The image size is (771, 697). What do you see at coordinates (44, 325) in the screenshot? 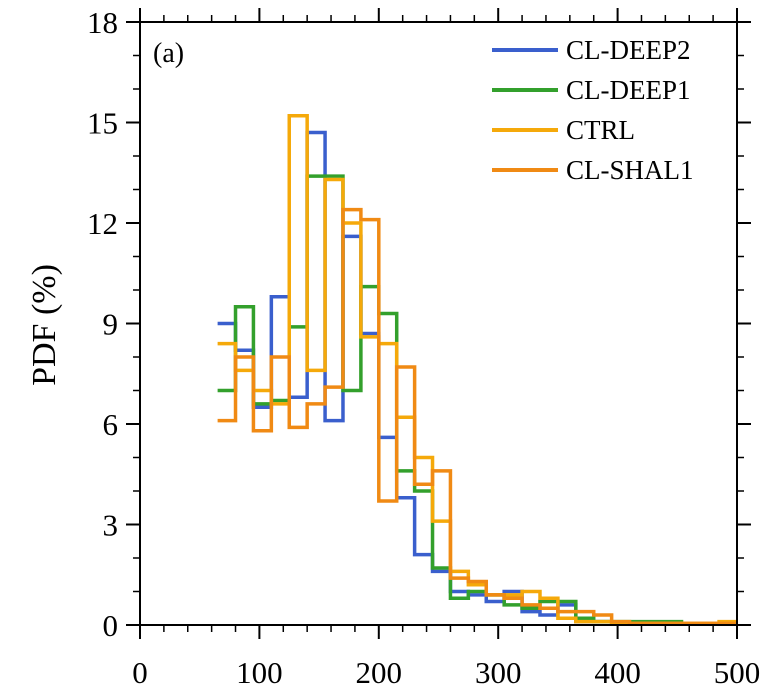
I see `y-axis-title: PDF (%)` at bounding box center [44, 325].